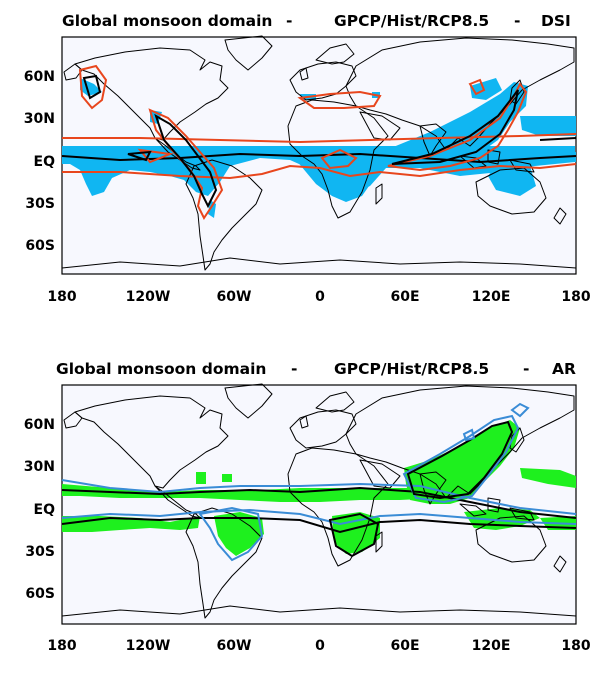 The height and width of the screenshot is (687, 592). I want to click on panel-ar-lon-tick: 0, so click(320, 646).